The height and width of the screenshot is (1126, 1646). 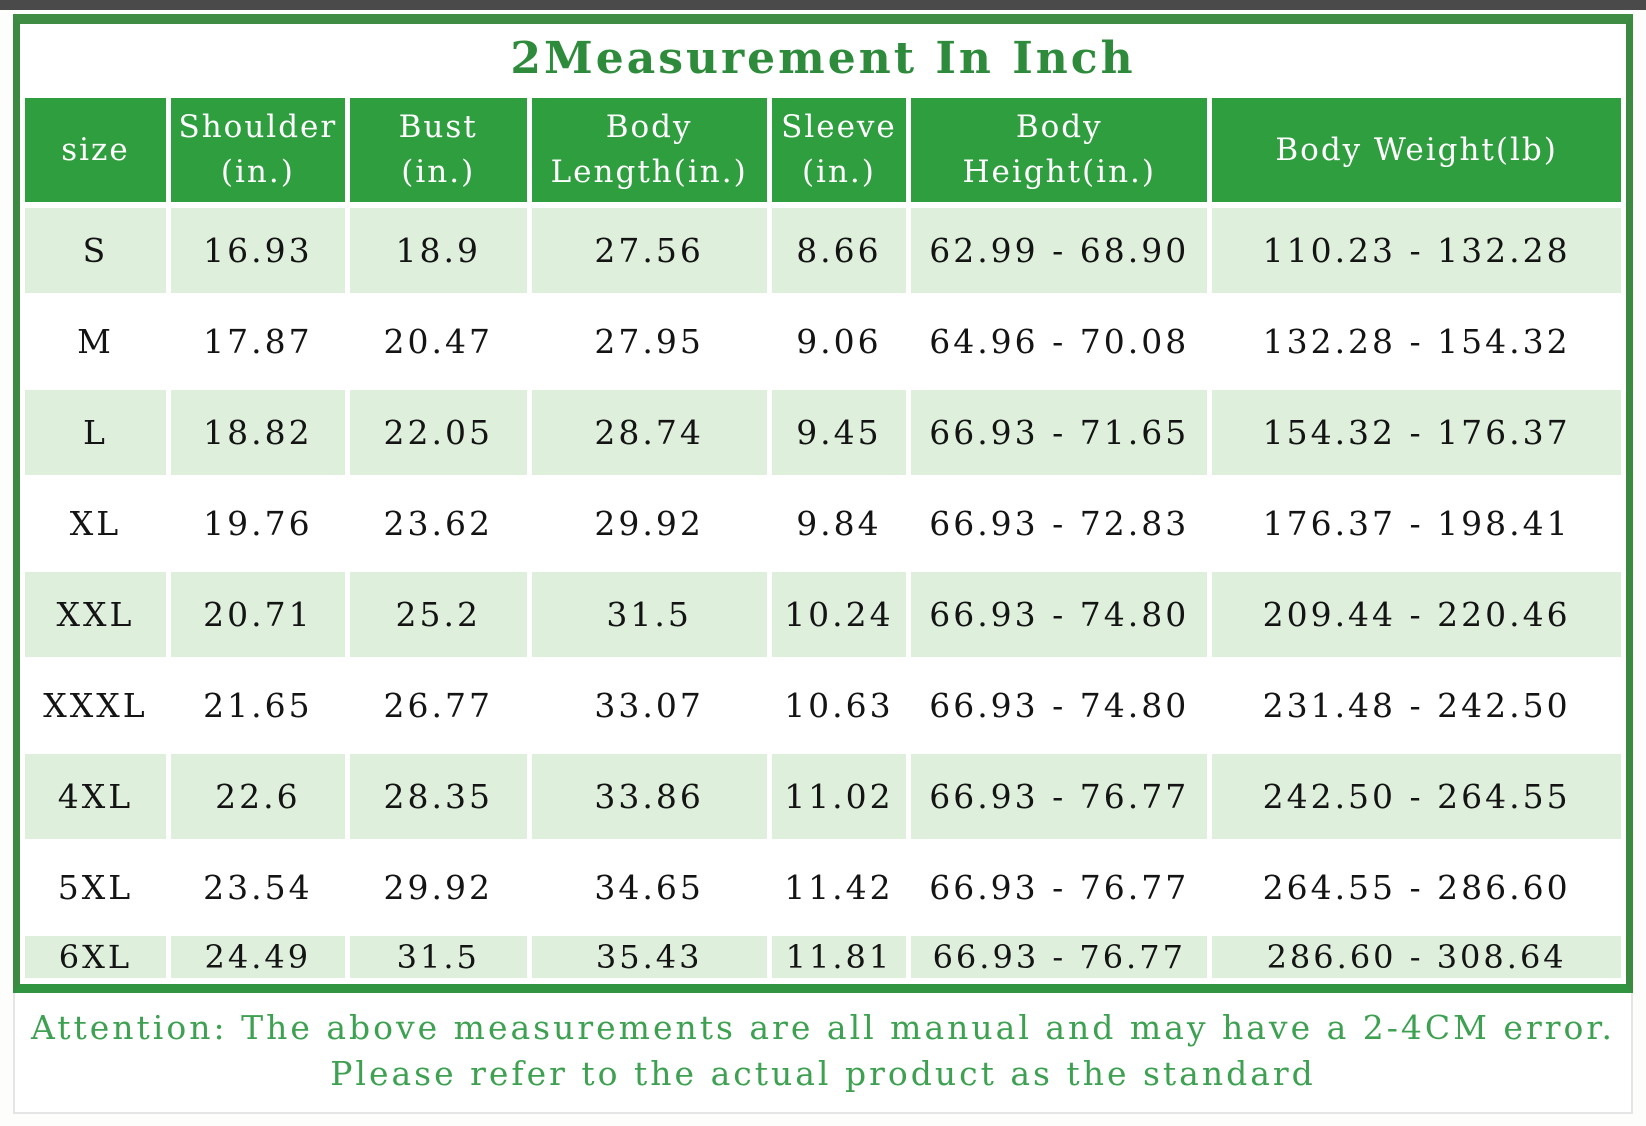 I want to click on table-cell: 64.96 - 70.08, so click(x=1059, y=341).